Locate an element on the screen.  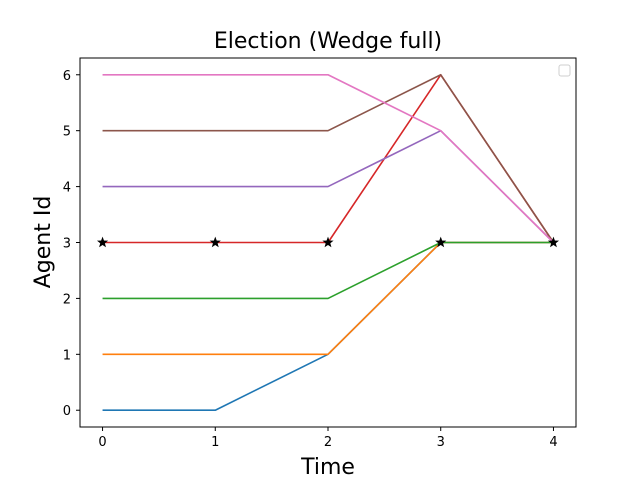
y-tick-label-3: 3 is located at coordinates (67, 244).